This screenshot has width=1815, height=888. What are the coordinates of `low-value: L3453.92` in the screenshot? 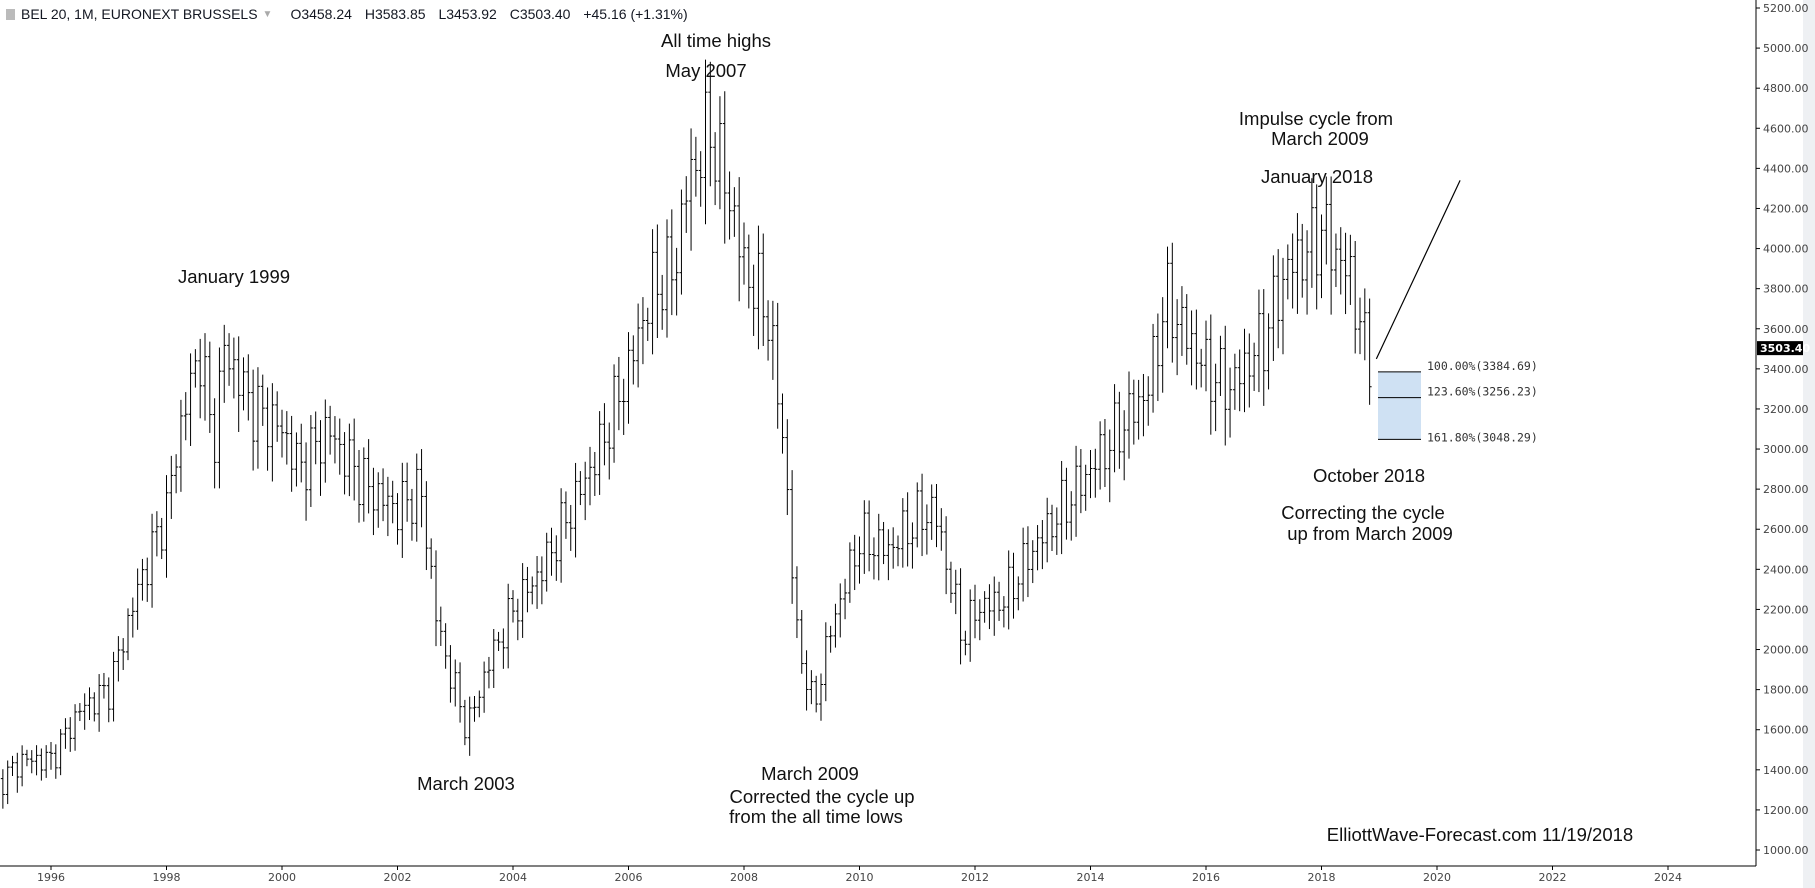 It's located at (467, 14).